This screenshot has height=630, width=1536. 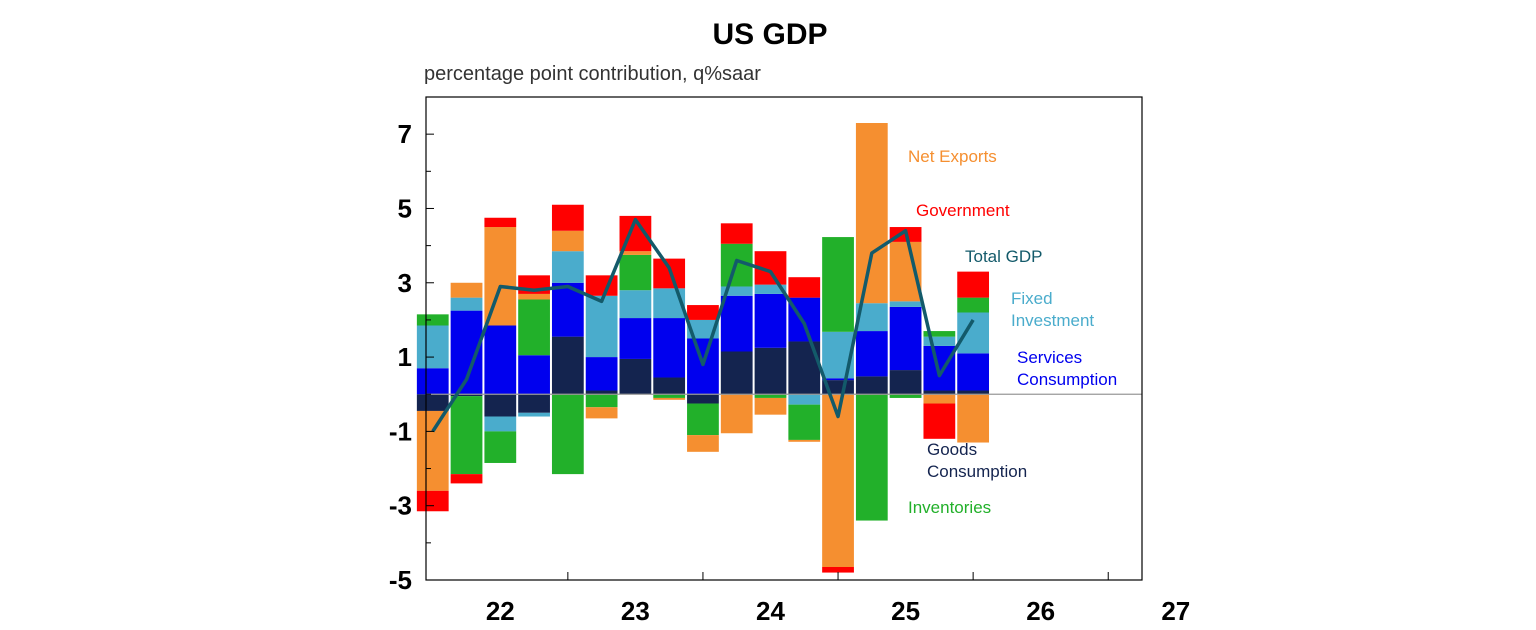 What do you see at coordinates (963, 210) in the screenshot?
I see `series-annotation-label: Government` at bounding box center [963, 210].